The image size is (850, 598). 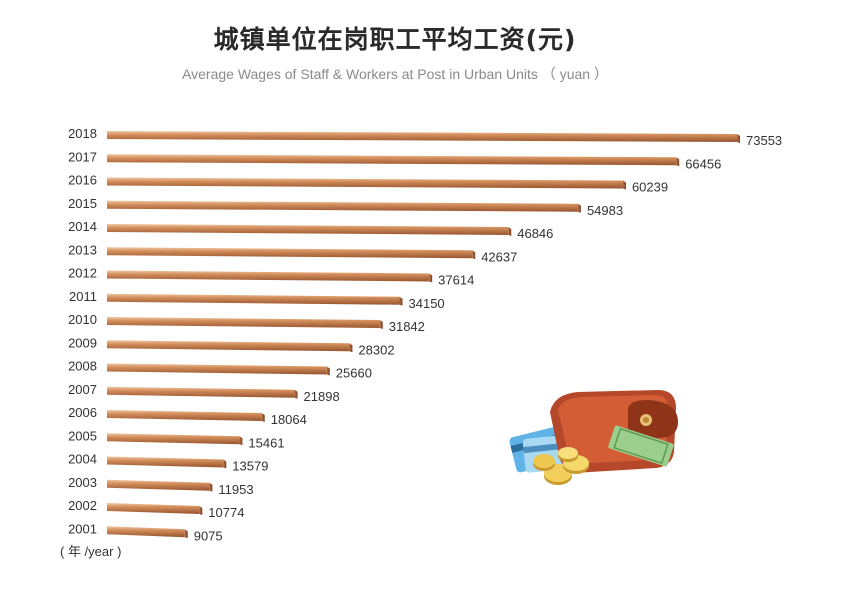 I want to click on category-label: 2004, so click(x=82, y=459).